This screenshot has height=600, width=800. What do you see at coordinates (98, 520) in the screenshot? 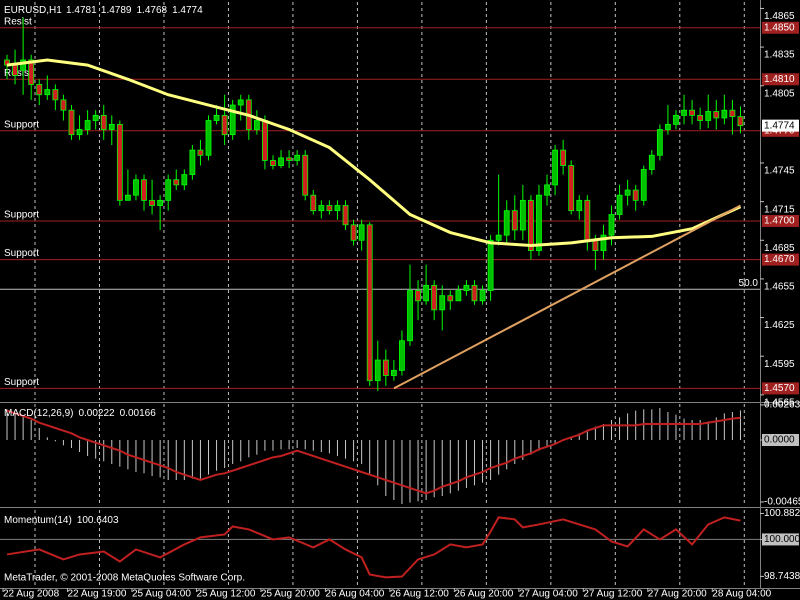
I see `header-item: 100.6403` at bounding box center [98, 520].